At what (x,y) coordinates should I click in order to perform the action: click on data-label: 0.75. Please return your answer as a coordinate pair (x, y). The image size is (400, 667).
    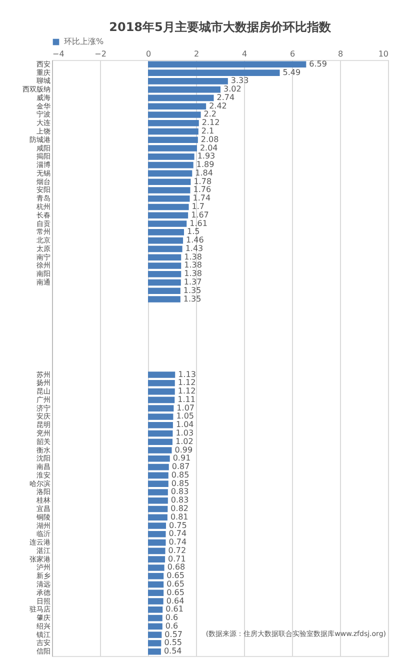
    Looking at the image, I should click on (178, 525).